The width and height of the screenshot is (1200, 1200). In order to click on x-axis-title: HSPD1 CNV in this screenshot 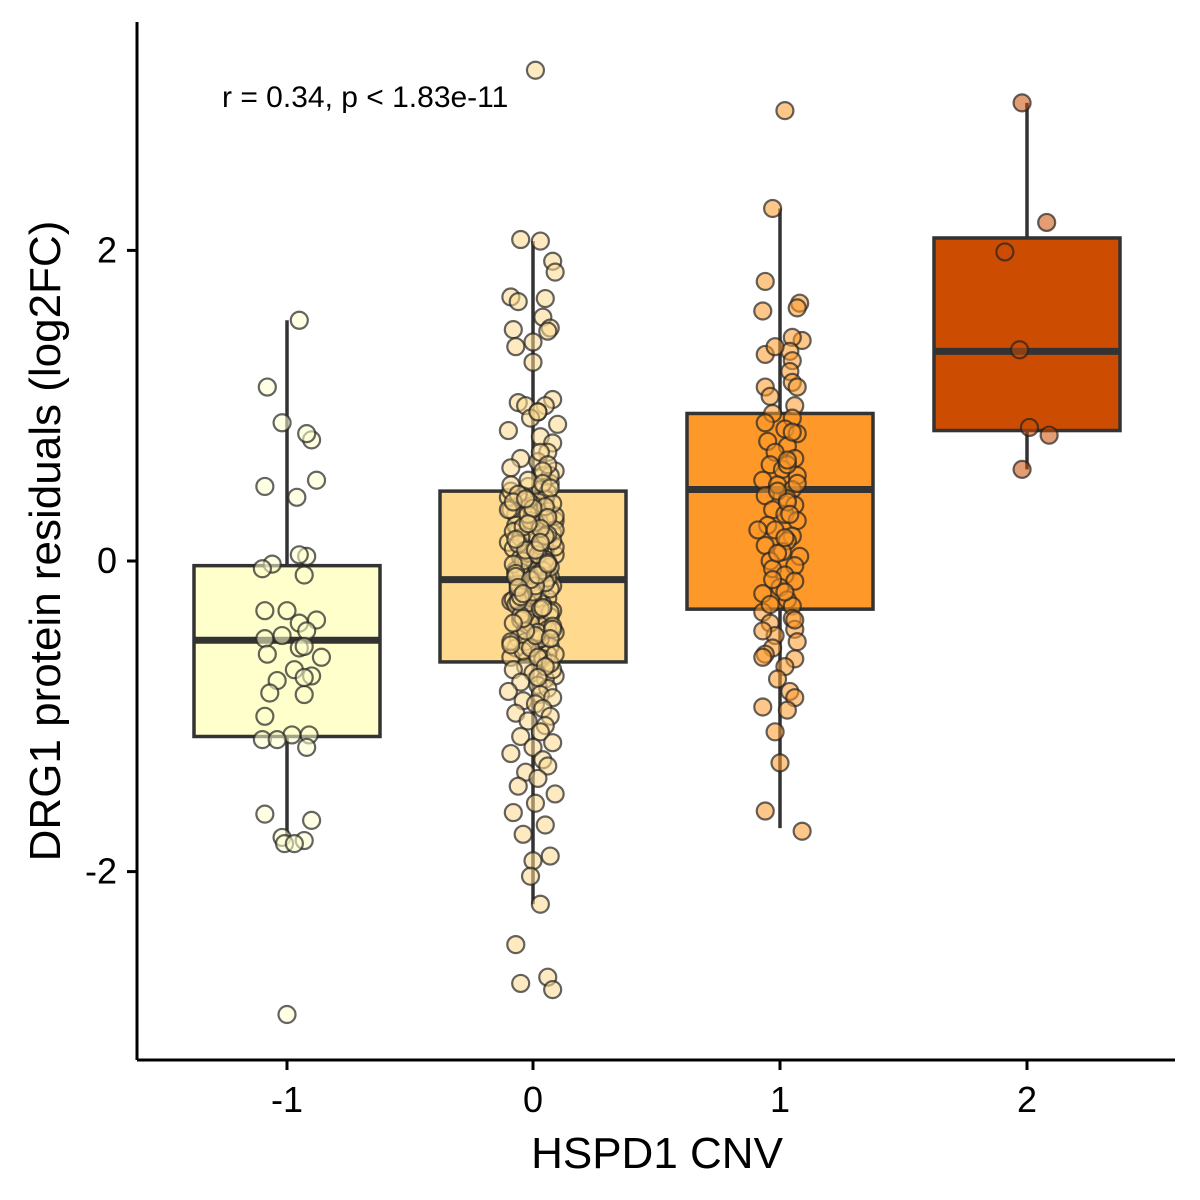, I will do `click(657, 1153)`.